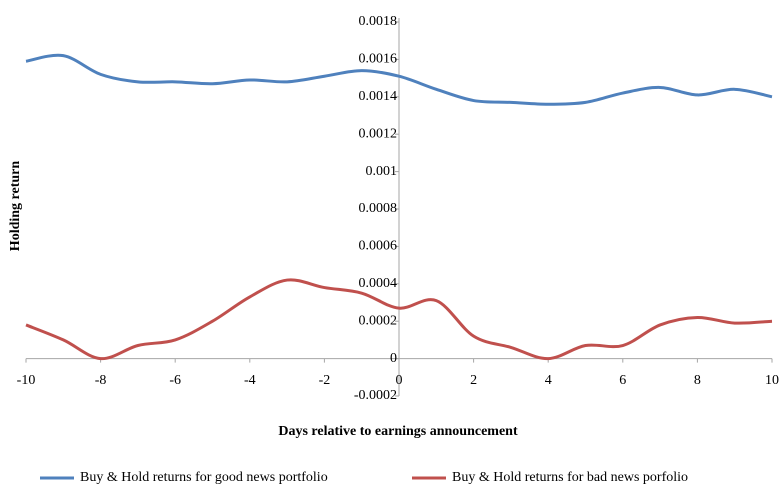 Image resolution: width=781 pixels, height=486 pixels. I want to click on x-tick-label: -4, so click(250, 380).